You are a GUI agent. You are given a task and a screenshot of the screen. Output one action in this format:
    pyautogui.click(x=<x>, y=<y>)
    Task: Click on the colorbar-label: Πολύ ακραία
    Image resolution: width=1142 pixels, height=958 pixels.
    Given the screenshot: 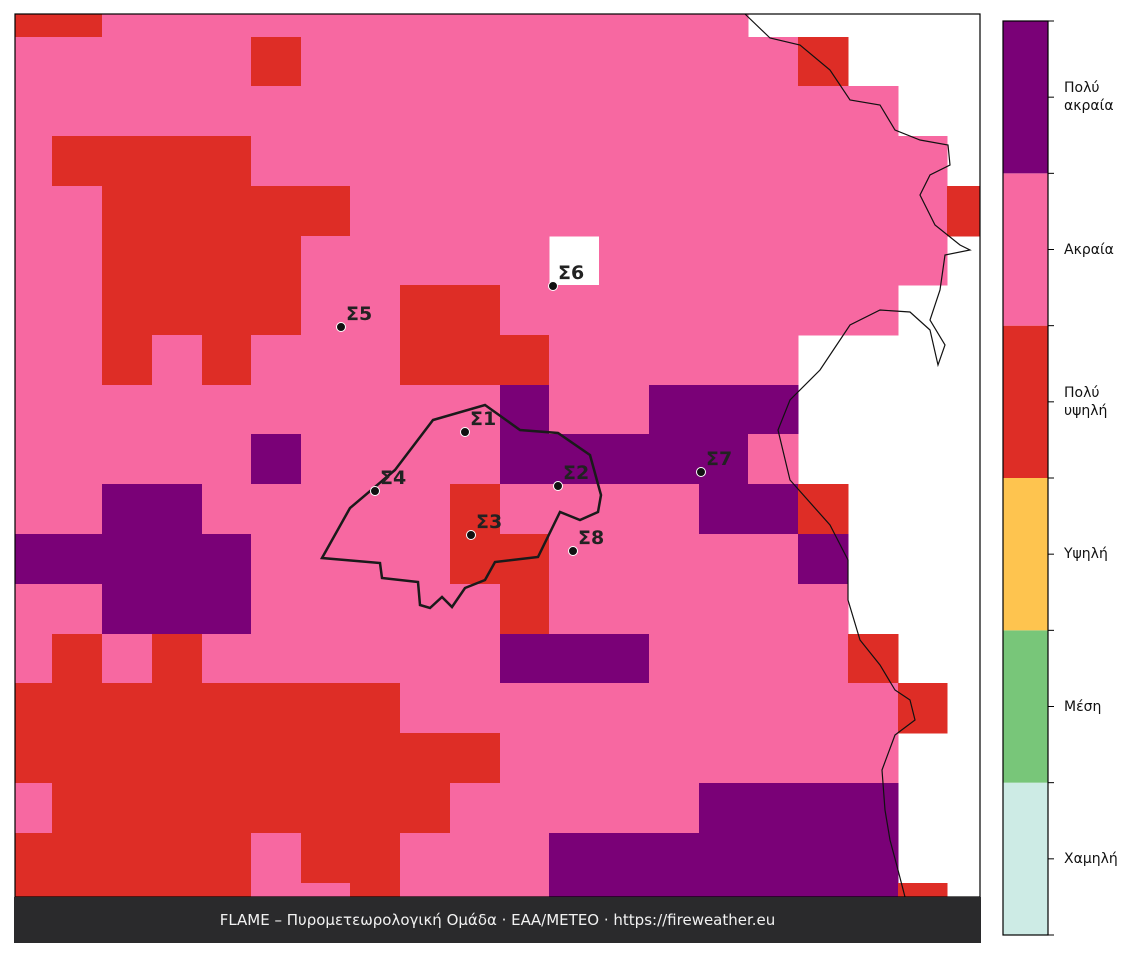 What is the action you would take?
    pyautogui.click(x=1089, y=97)
    